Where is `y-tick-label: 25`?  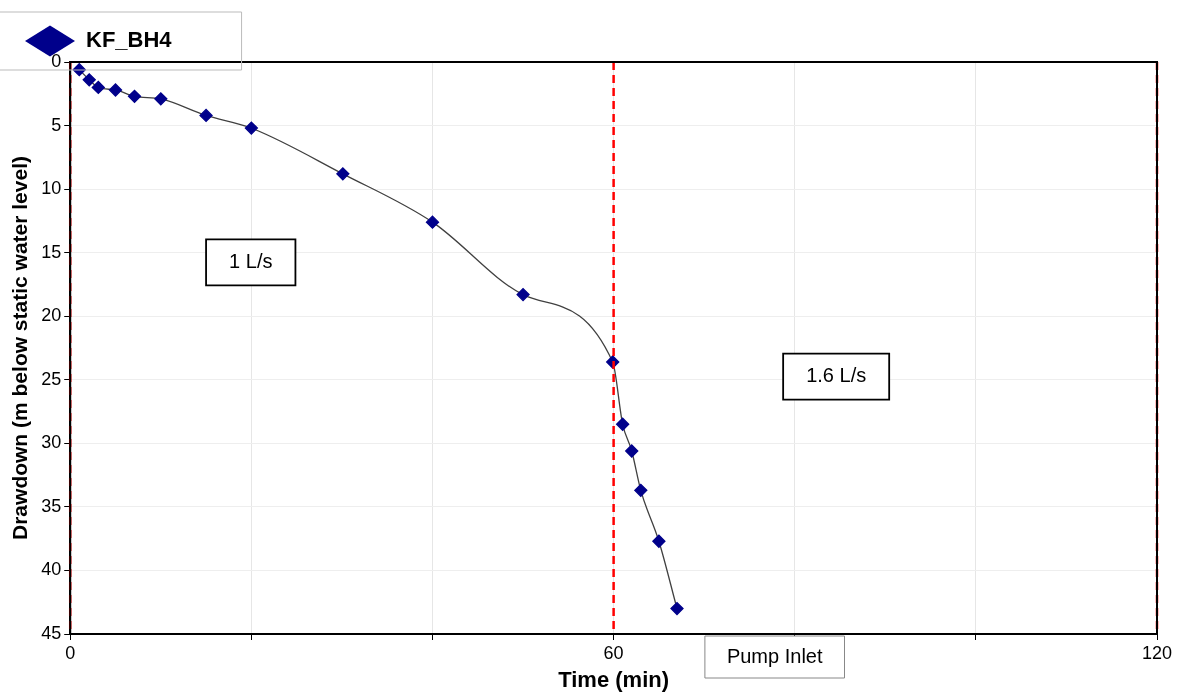
y-tick-label: 25 is located at coordinates (51, 378).